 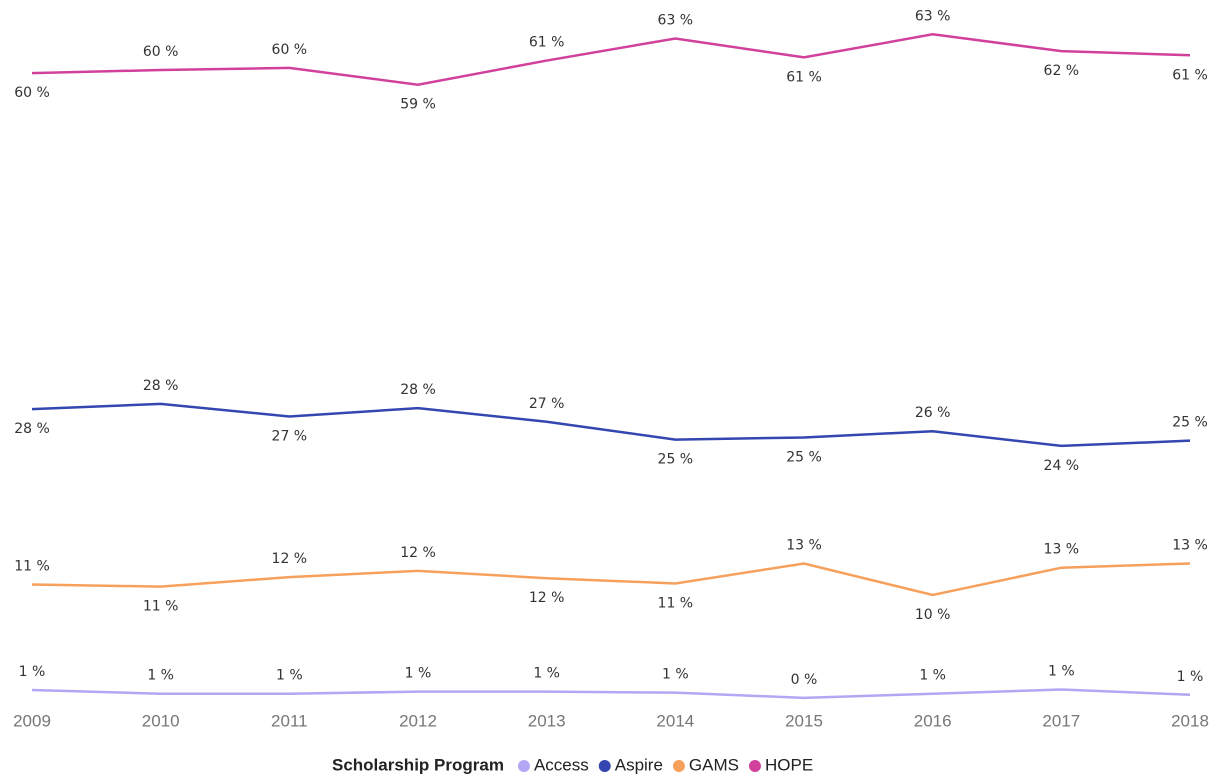 What do you see at coordinates (789, 764) in the screenshot?
I see `legend-label: HOPE` at bounding box center [789, 764].